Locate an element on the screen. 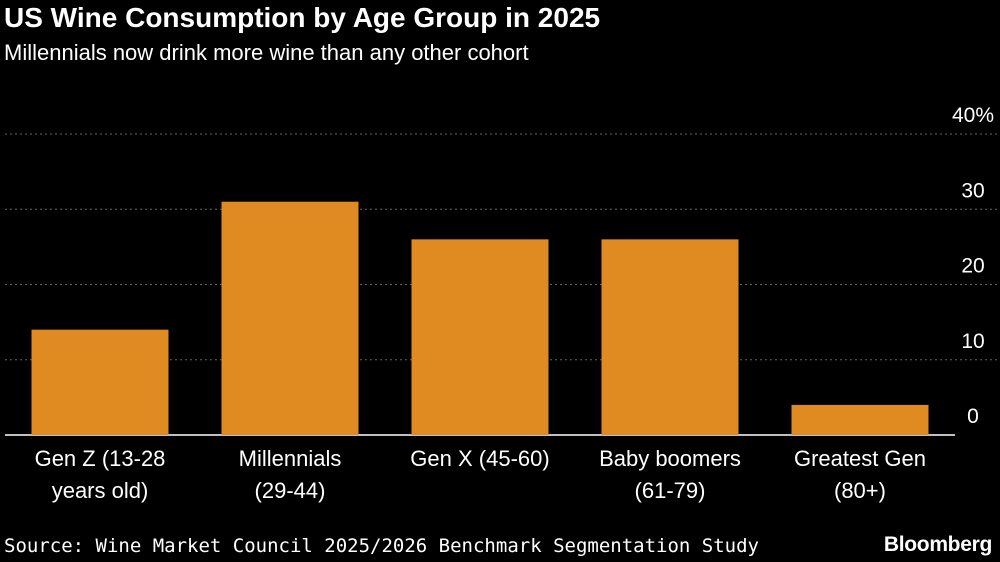  y-tick-label: 20 is located at coordinates (972, 266).